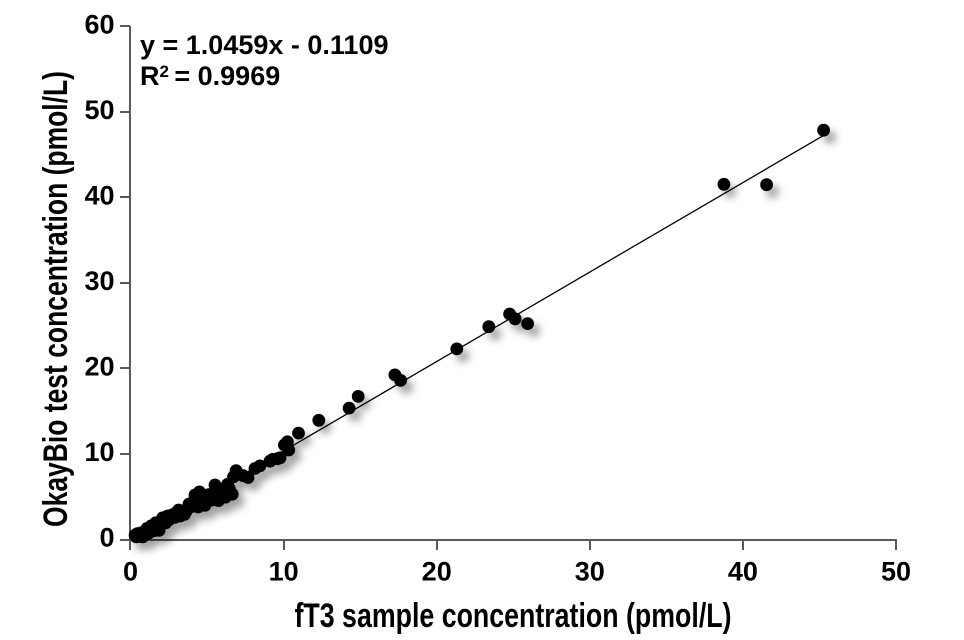  Describe the element at coordinates (513, 616) in the screenshot. I see `svg-text:fT3 sample concentration (pmol: fT3 sample concentration (pmol/L)` at that location.